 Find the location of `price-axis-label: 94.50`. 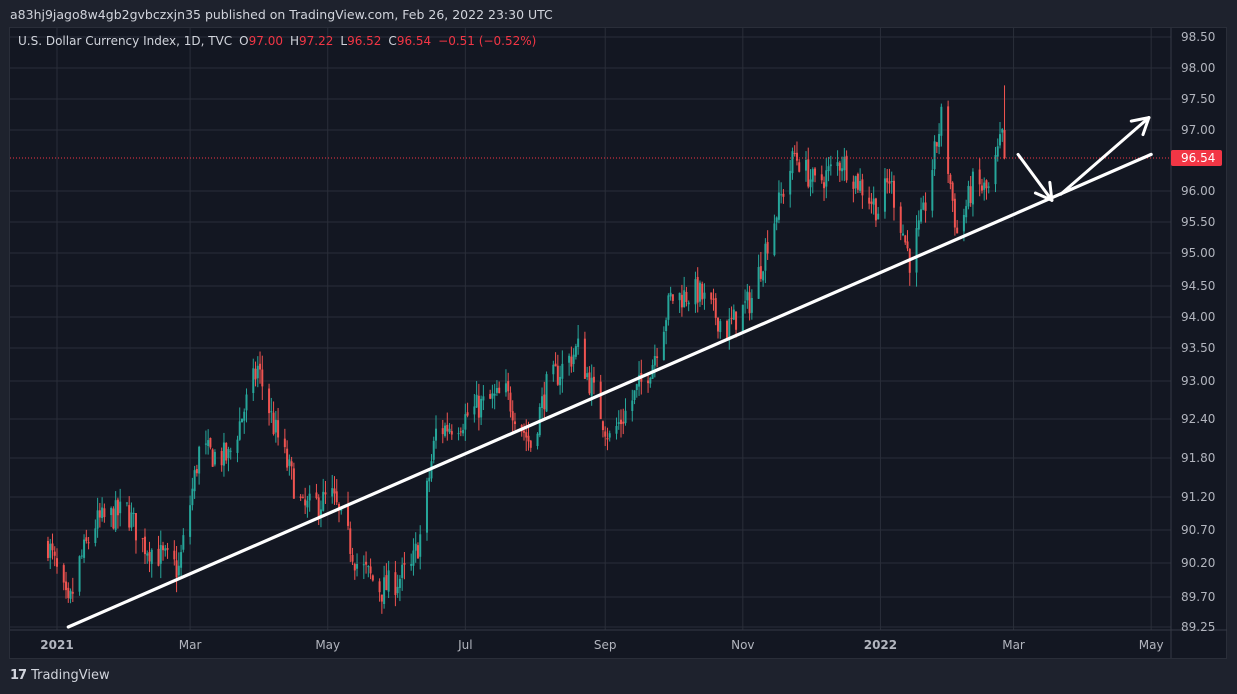

price-axis-label: 94.50 is located at coordinates (1198, 286).